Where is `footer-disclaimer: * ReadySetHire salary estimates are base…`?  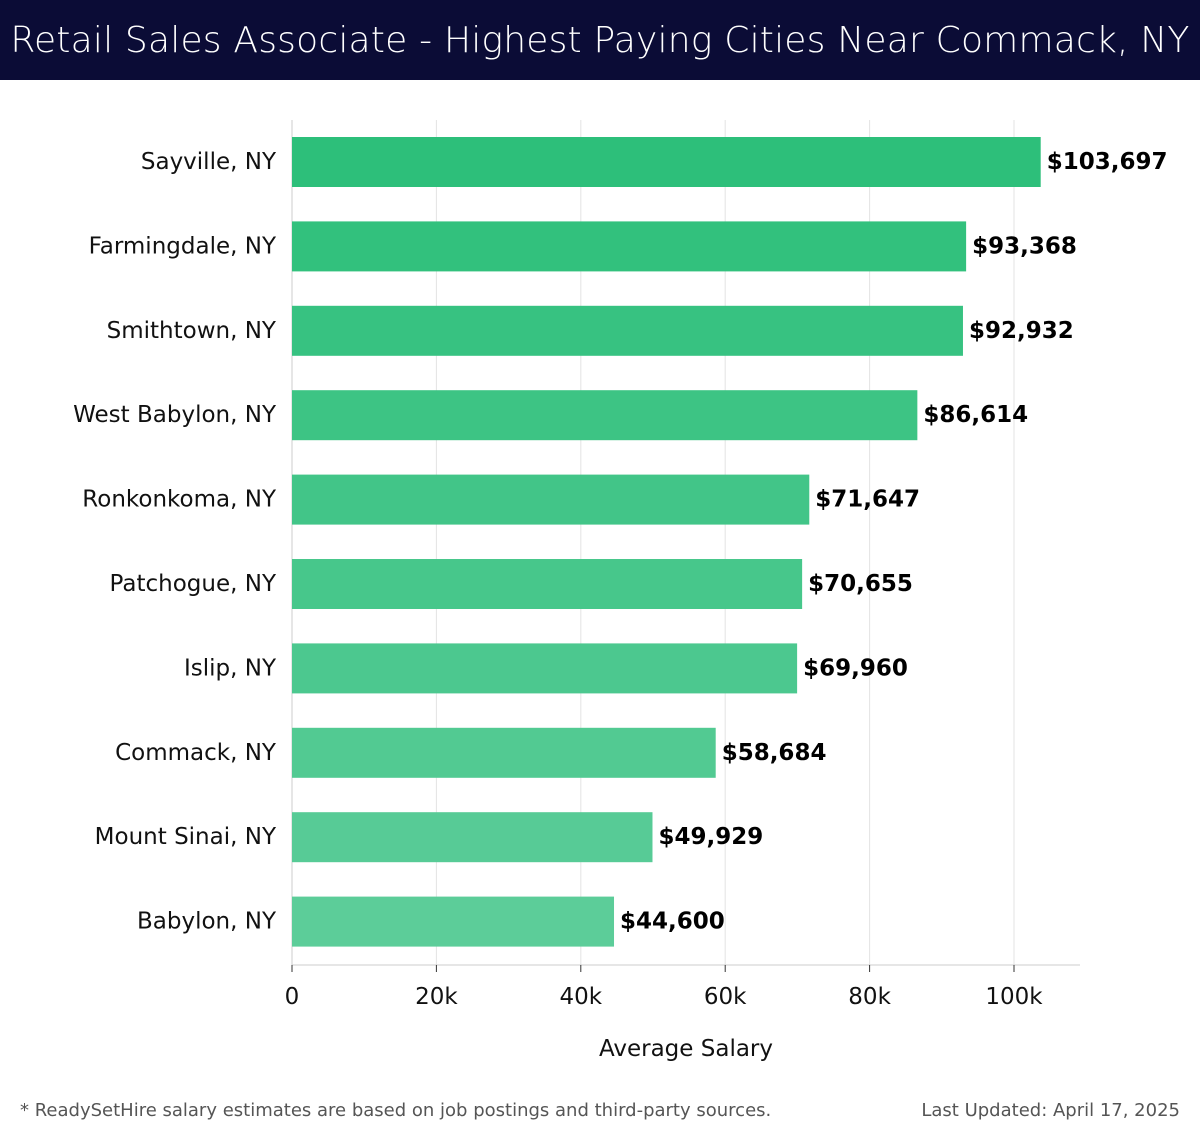
footer-disclaimer: * ReadySetHire salary estimates are base… is located at coordinates (396, 1110).